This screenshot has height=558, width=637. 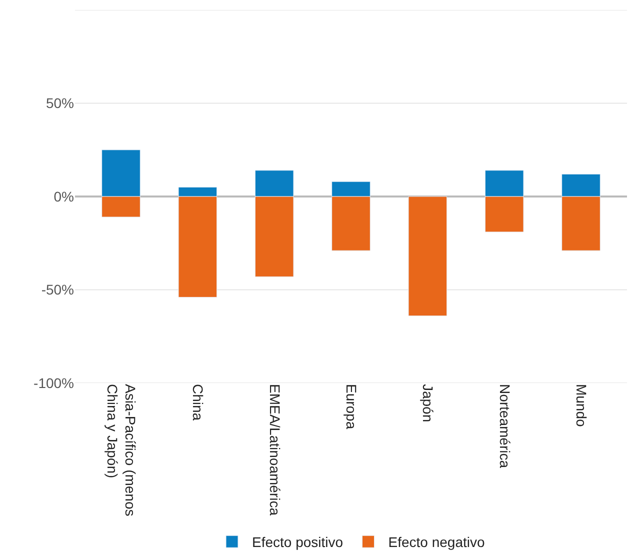 I want to click on x-tick-label: Asia-Pacífico (menos China y Japón), so click(x=121, y=450).